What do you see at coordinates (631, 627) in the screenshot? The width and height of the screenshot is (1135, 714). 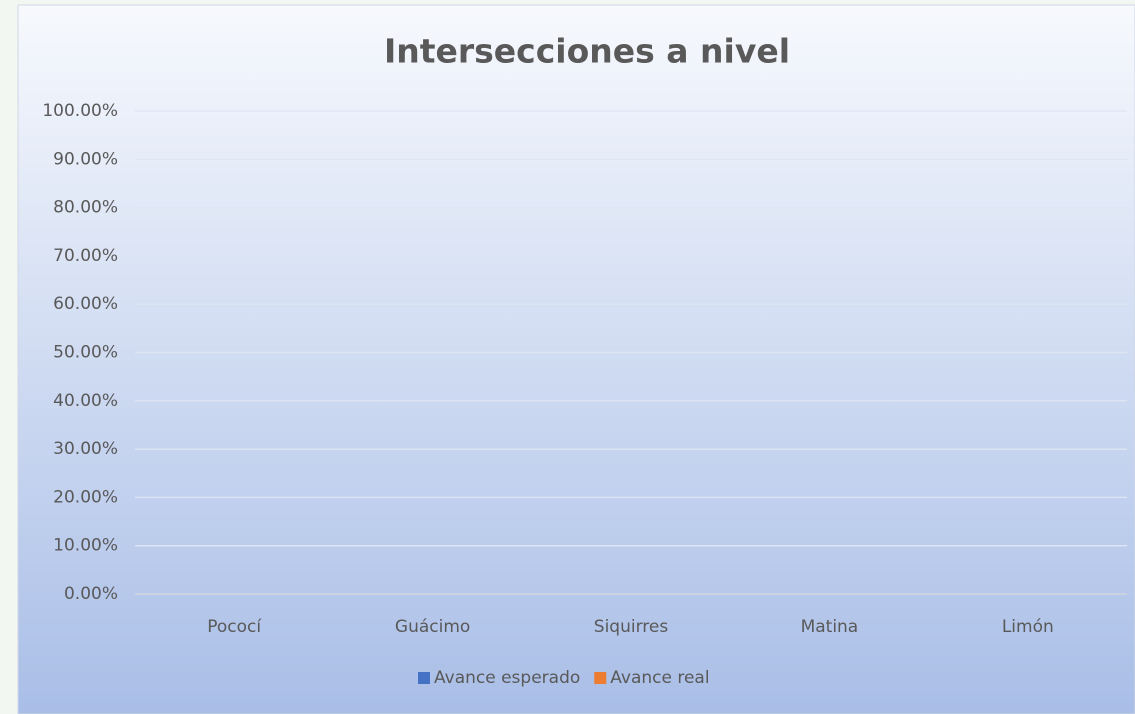 I see `x-tick-label: Siquirres` at bounding box center [631, 627].